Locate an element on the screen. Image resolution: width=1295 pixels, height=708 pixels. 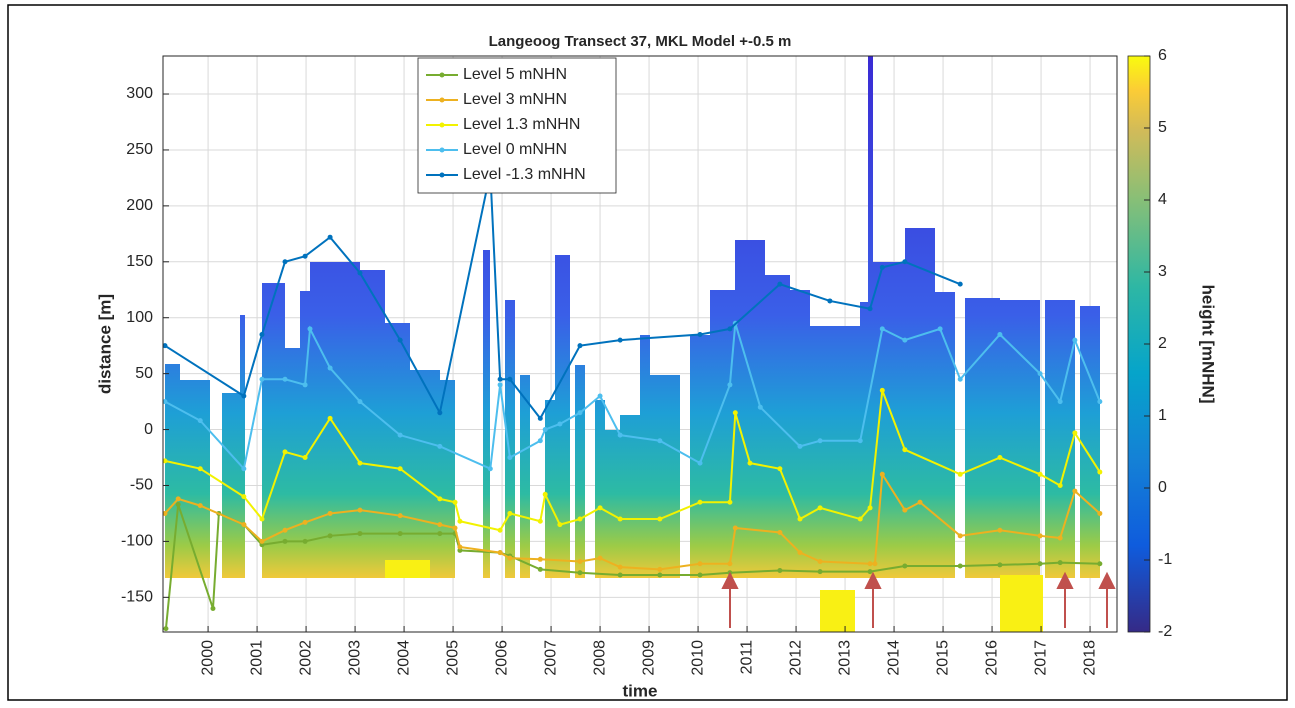
x-tick-label: 2010 is located at coordinates (697, 658).